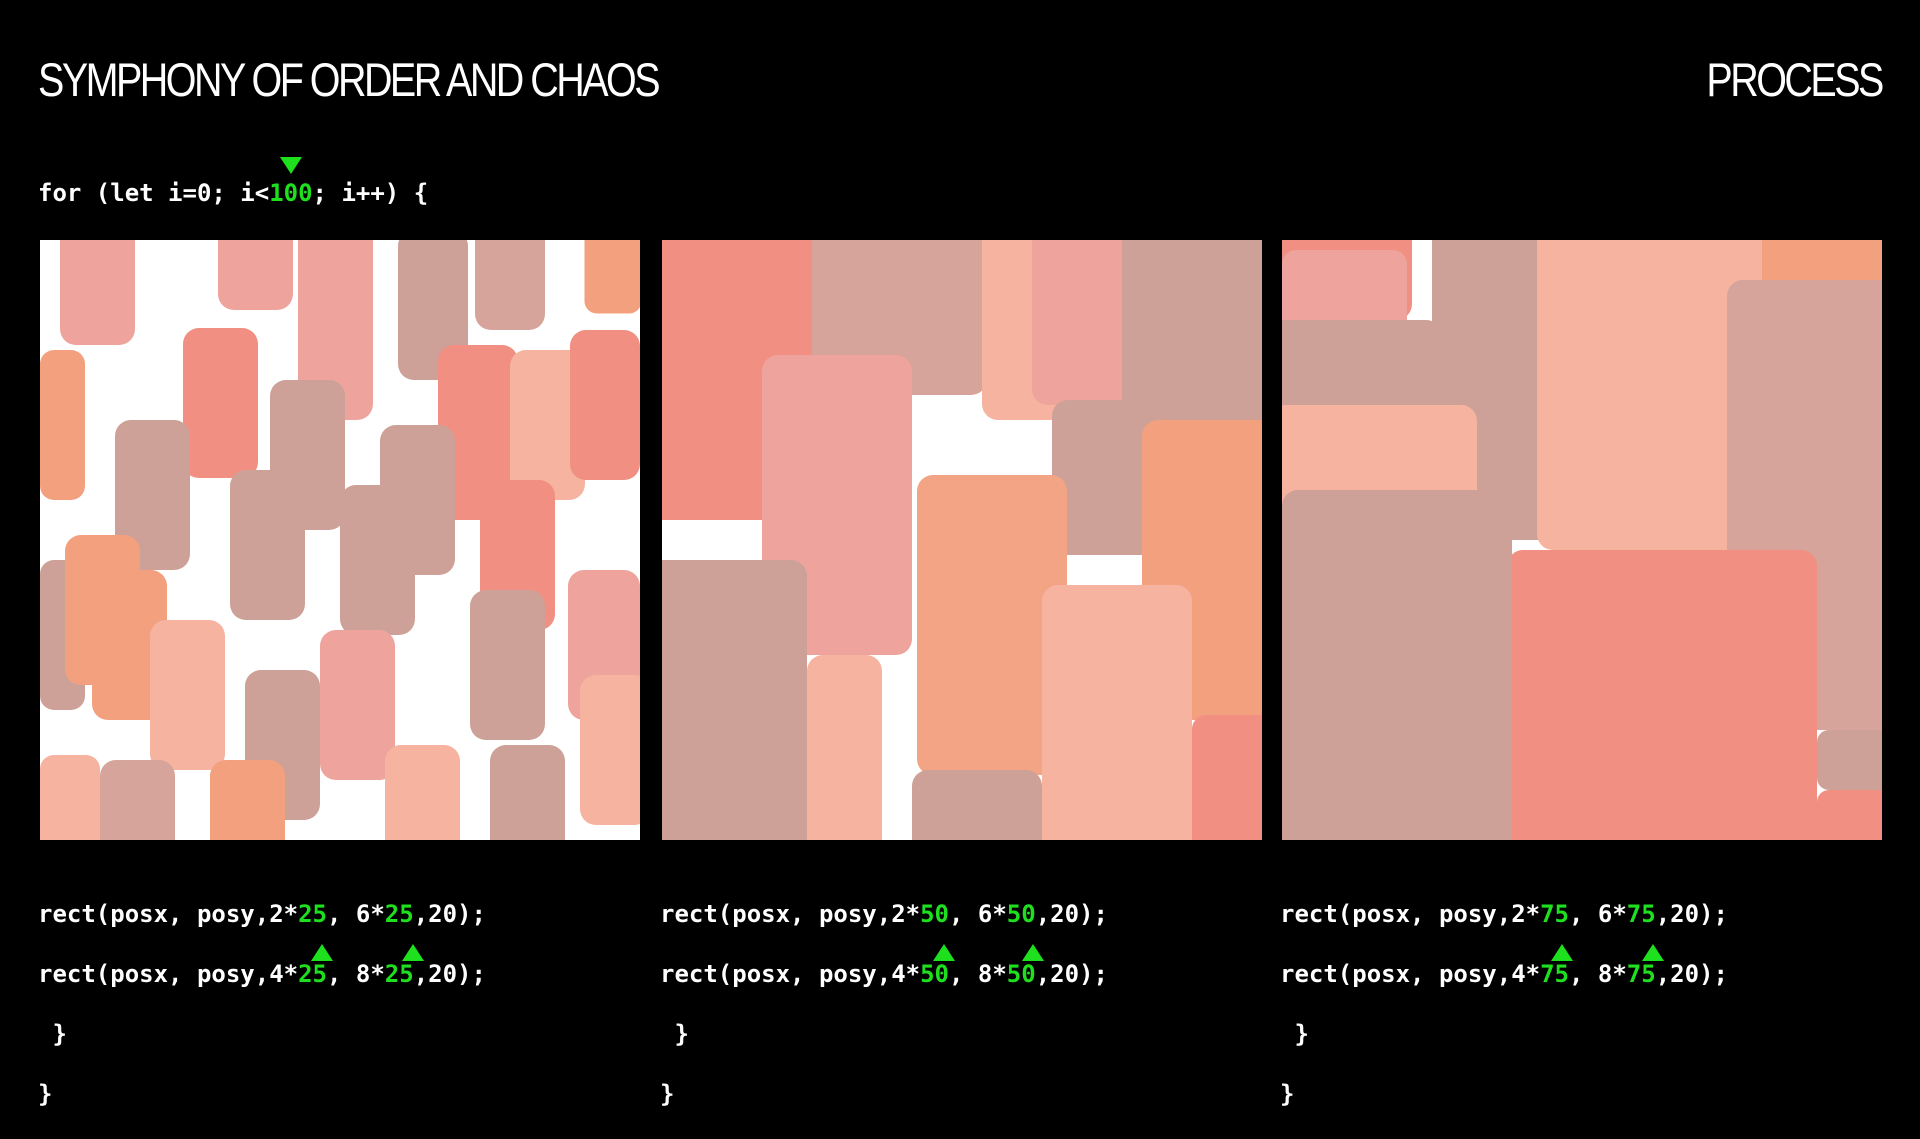 The height and width of the screenshot is (1139, 1920). I want to click on code-line-2: rect(posx, posy,4*25, 8*25,20);, so click(262, 974).